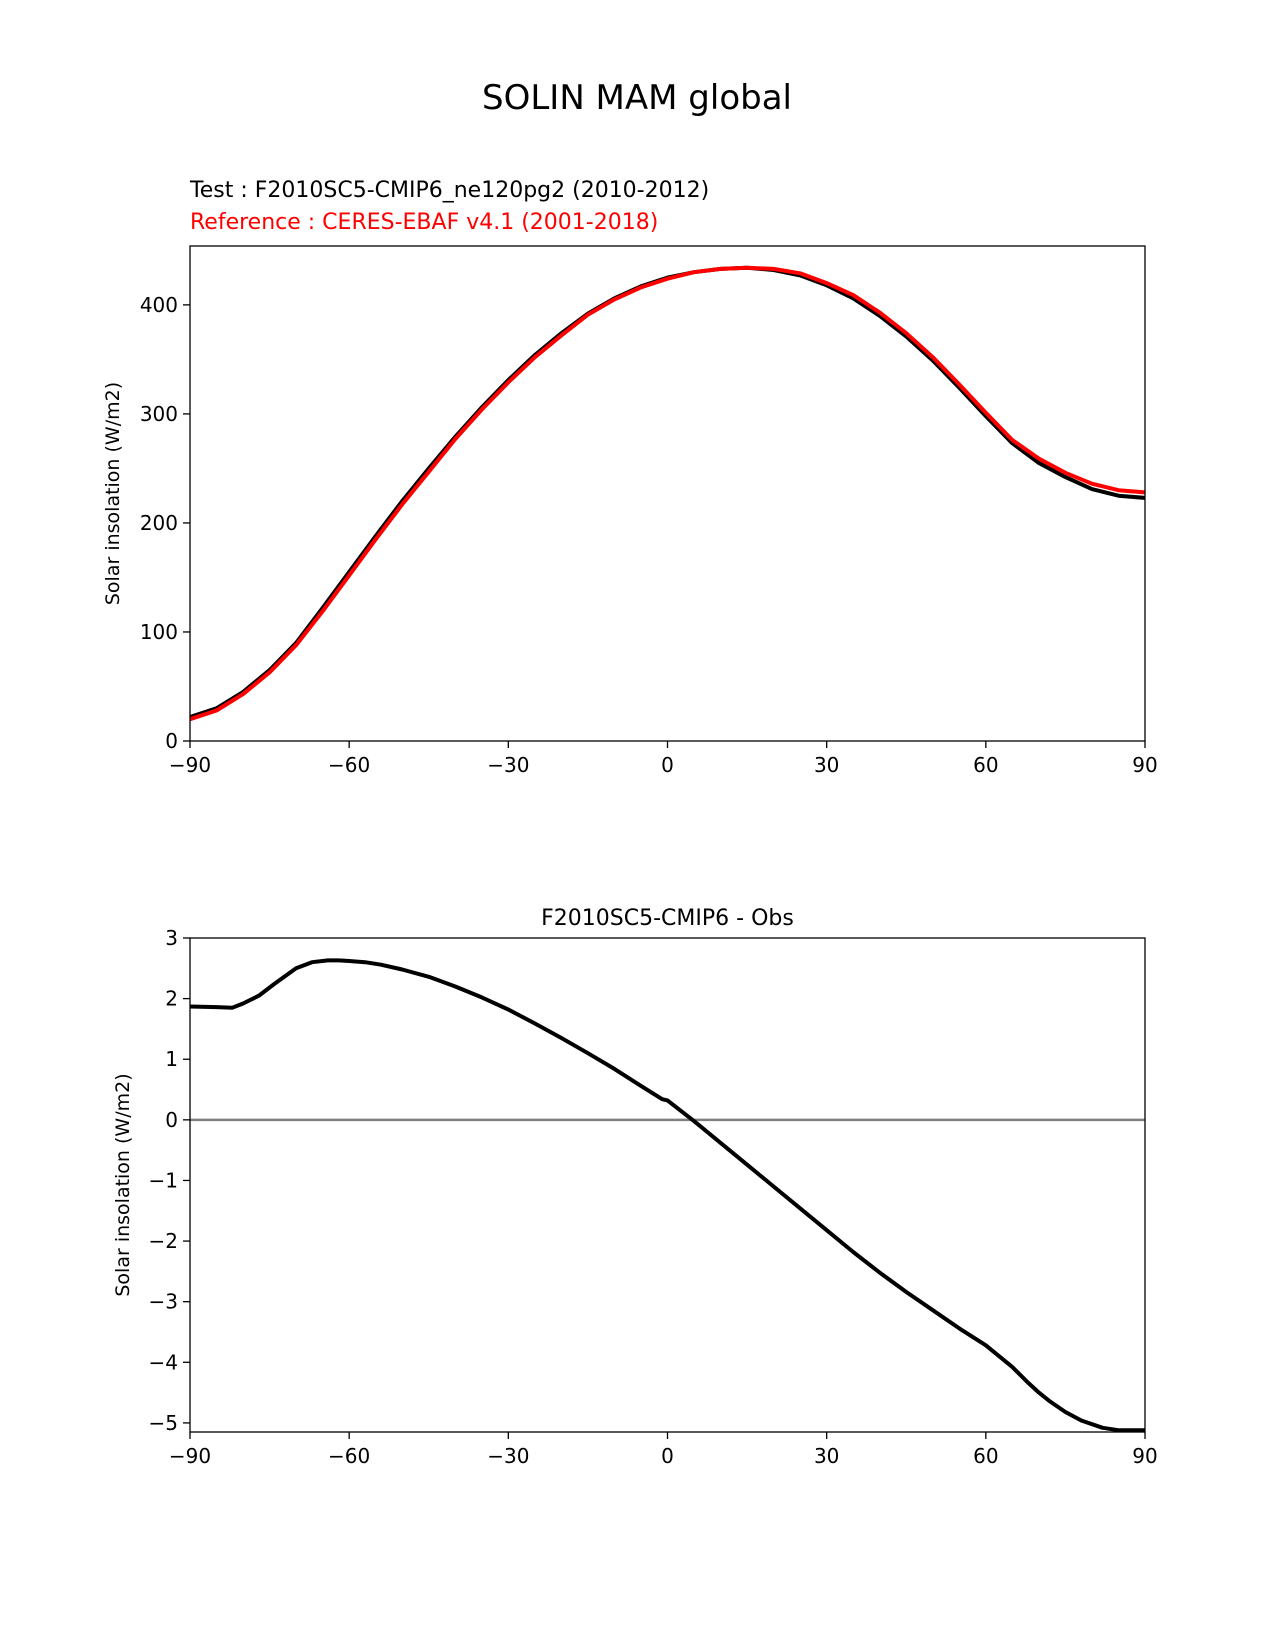 This screenshot has width=1275, height=1650. Describe the element at coordinates (163, 1302) in the screenshot. I see `bottom-y-tick-label: −3` at that location.